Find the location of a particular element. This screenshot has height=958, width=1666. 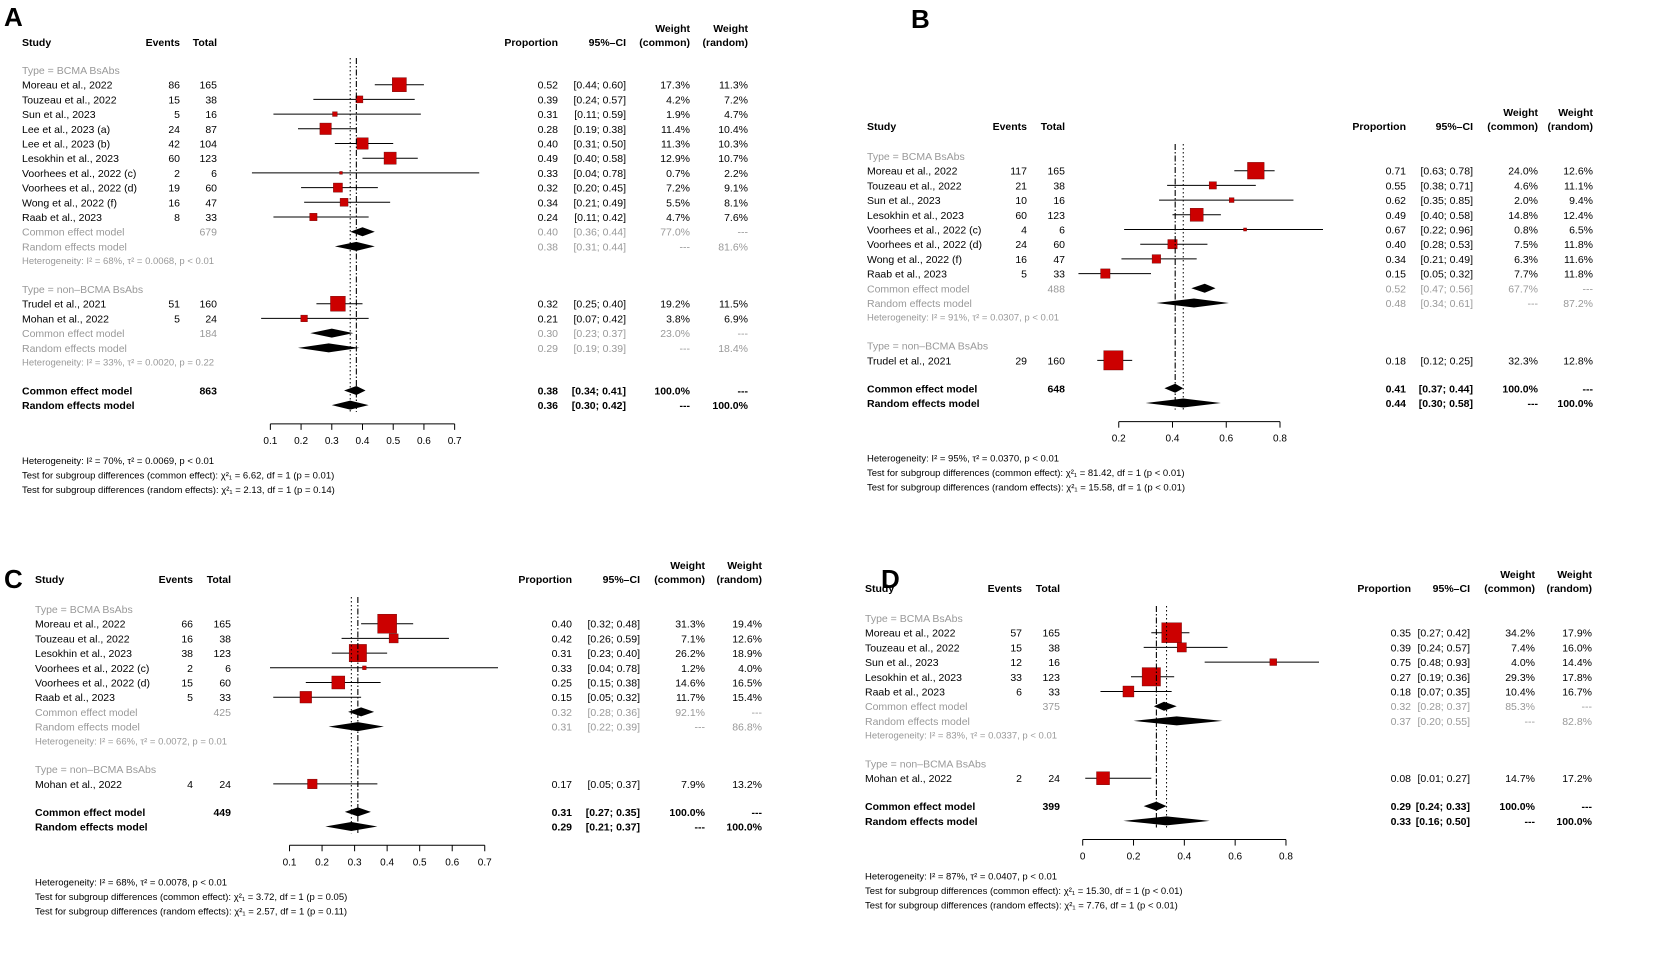

study-total: 104 is located at coordinates (208, 145).